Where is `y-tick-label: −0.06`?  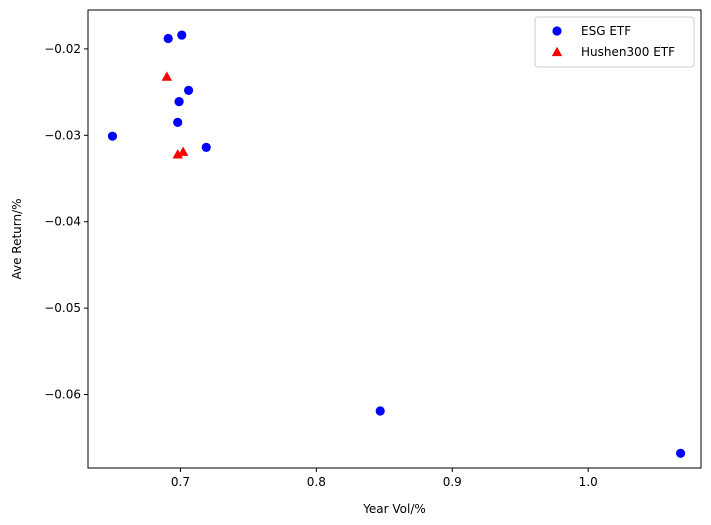 y-tick-label: −0.06 is located at coordinates (62, 395).